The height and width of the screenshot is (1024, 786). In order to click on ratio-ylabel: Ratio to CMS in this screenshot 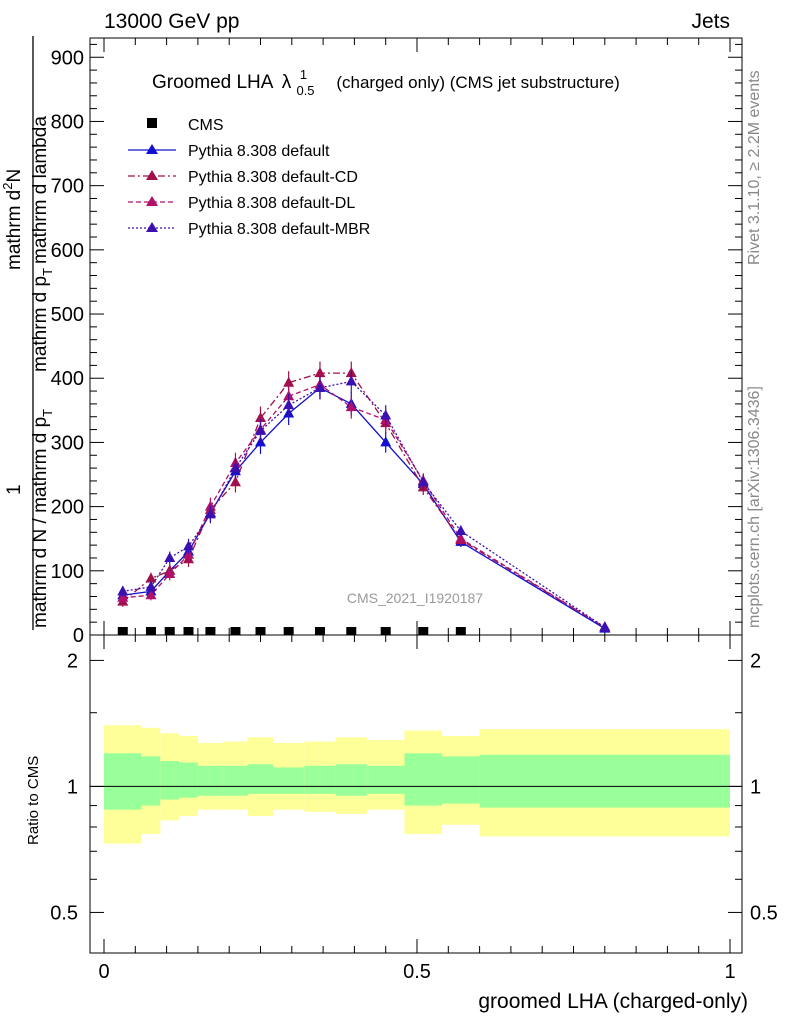, I will do `click(33, 800)`.